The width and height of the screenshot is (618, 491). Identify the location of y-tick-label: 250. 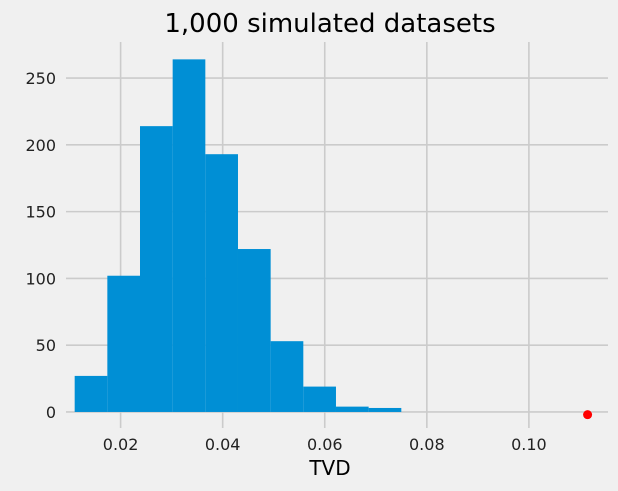
(40, 78).